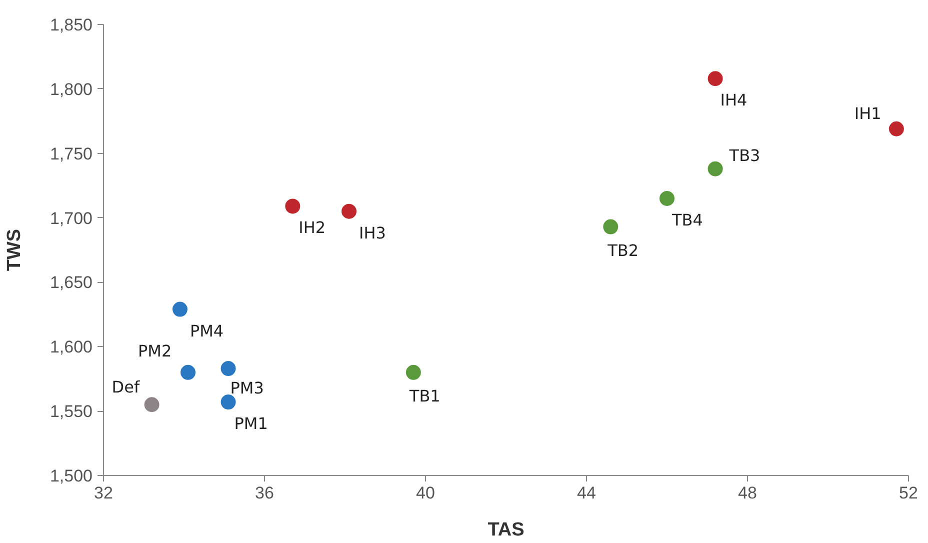 This screenshot has height=543, width=928. What do you see at coordinates (622, 250) in the screenshot?
I see `annotation: TB2` at bounding box center [622, 250].